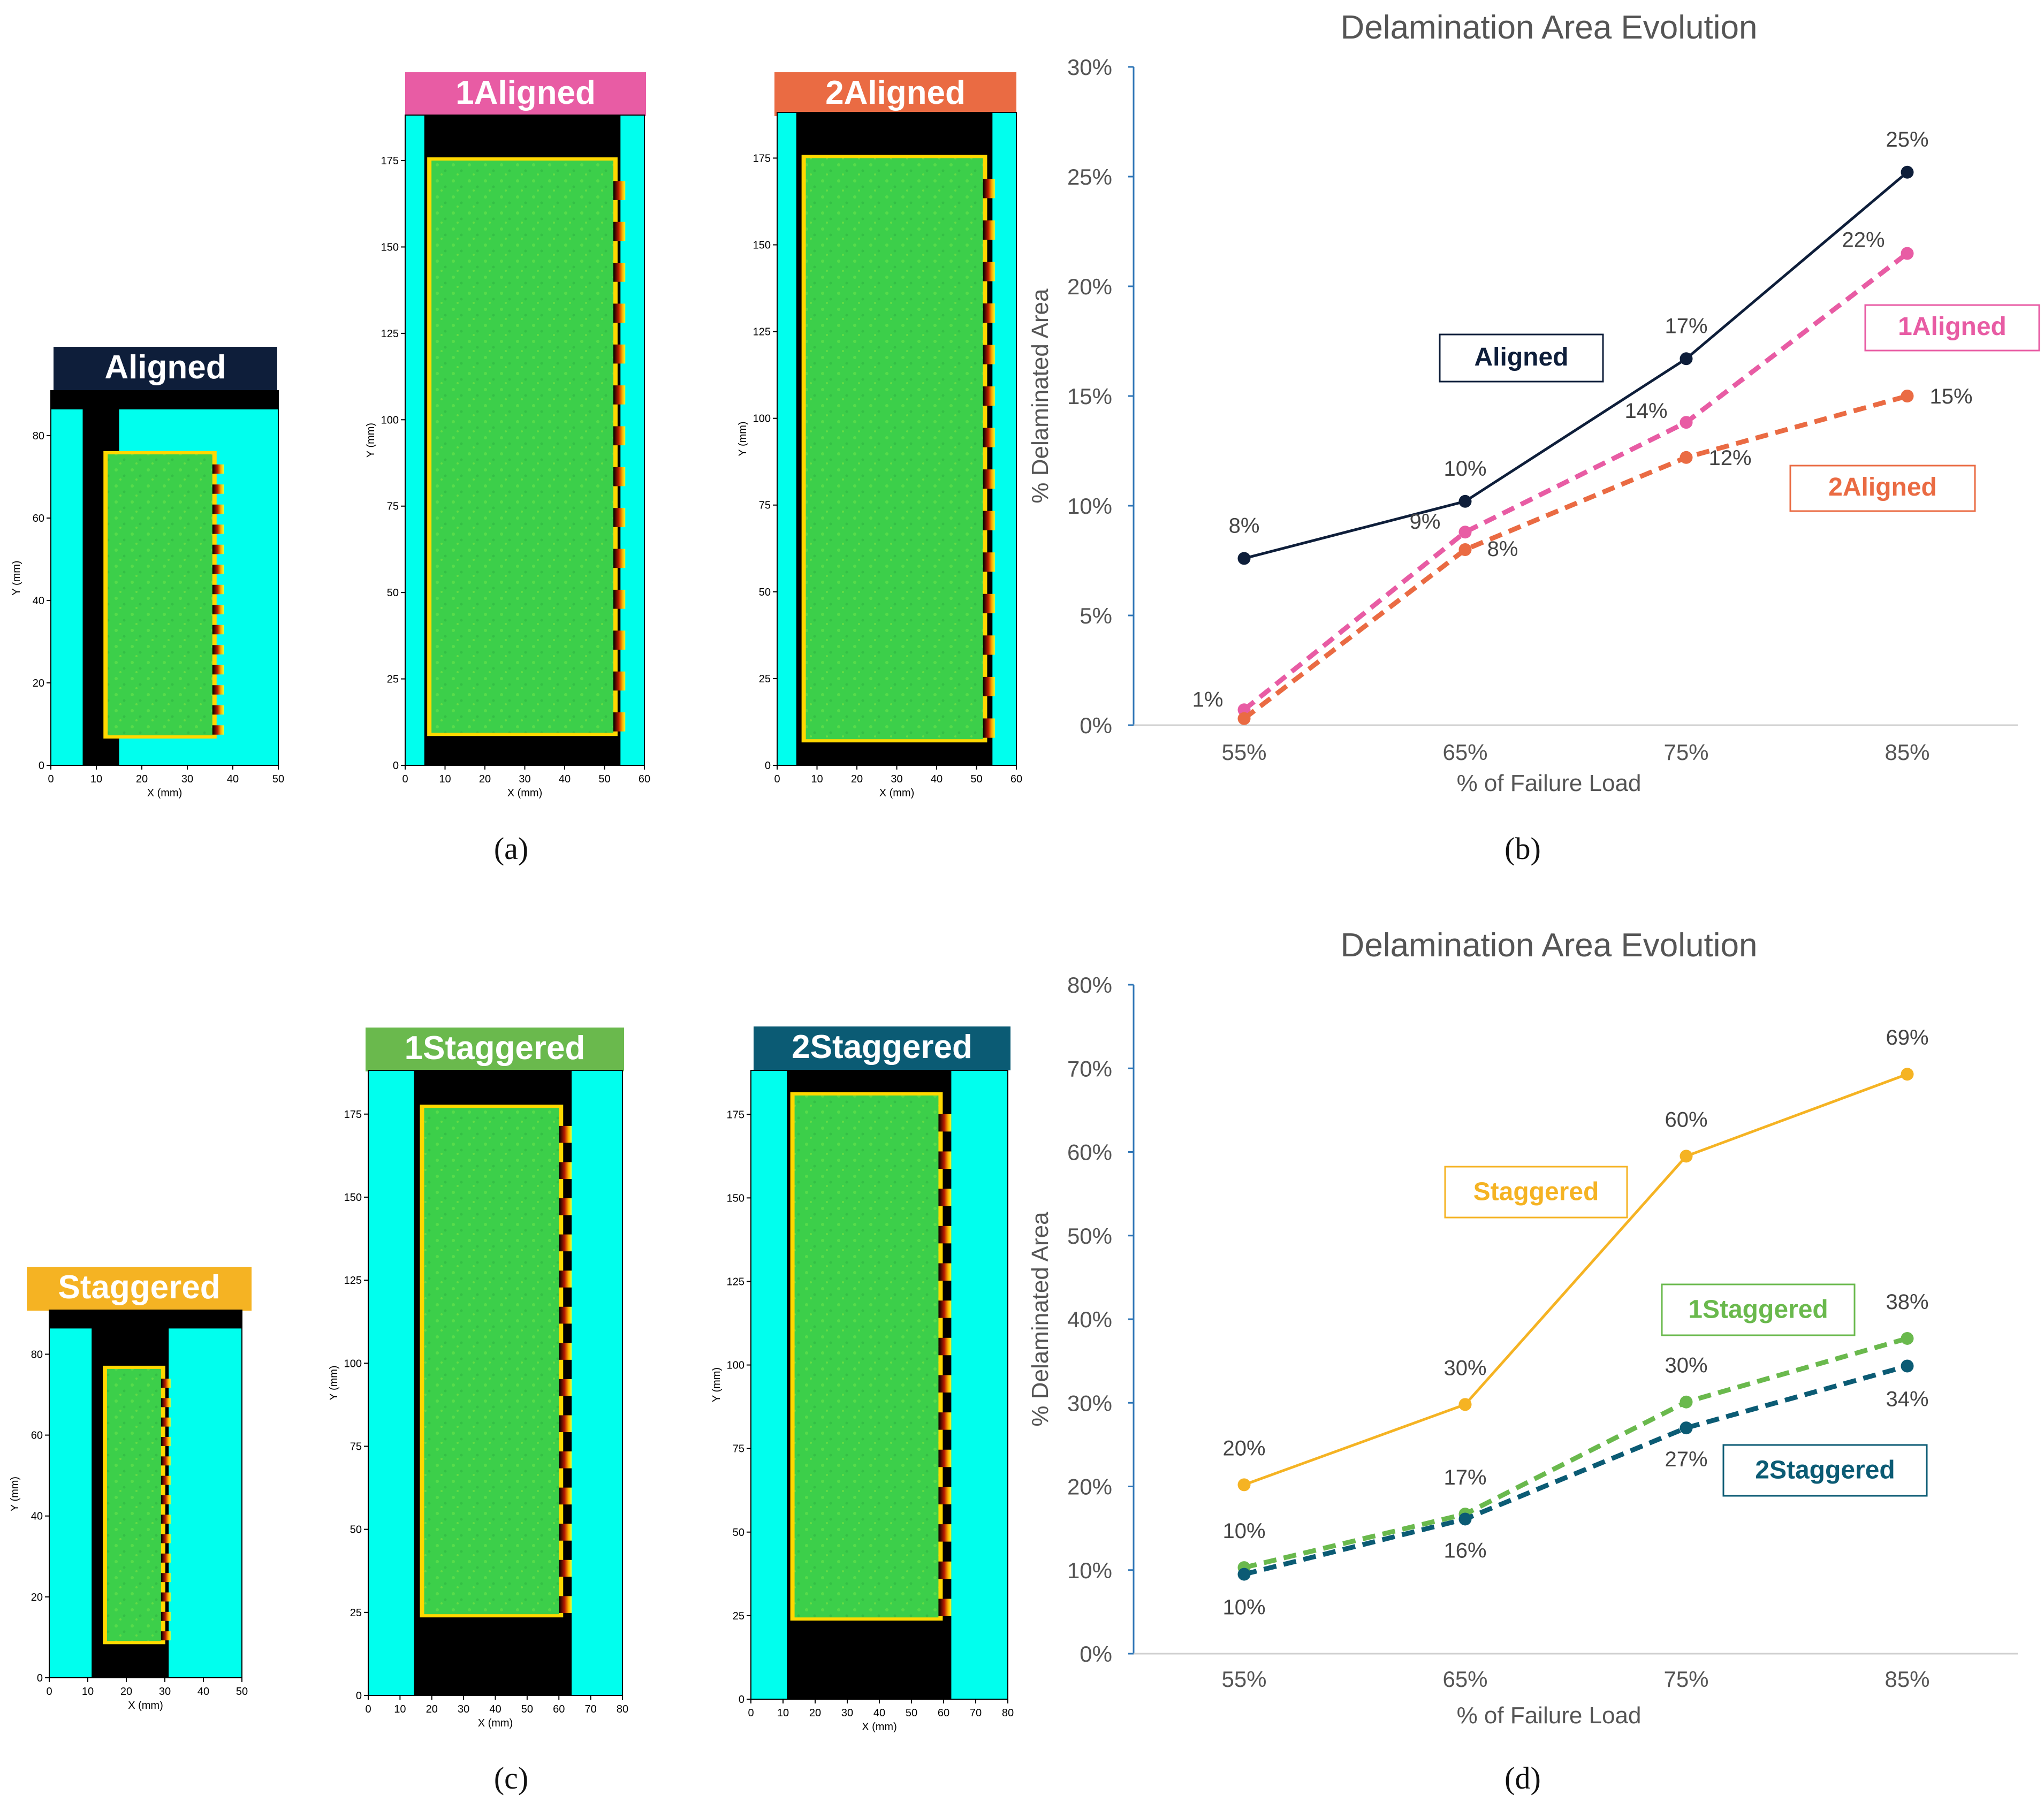 The width and height of the screenshot is (2044, 1803). Describe the element at coordinates (1522, 357) in the screenshot. I see `legend-label: Aligned` at that location.